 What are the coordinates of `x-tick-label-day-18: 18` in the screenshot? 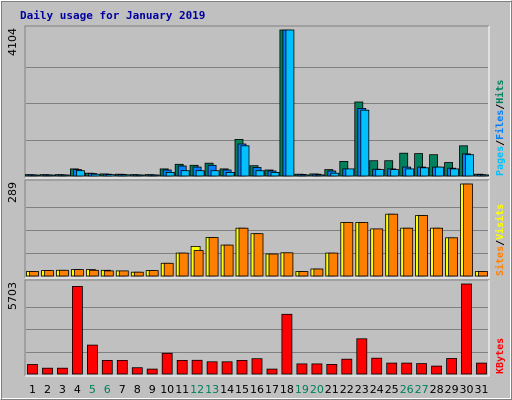 It's located at (287, 389).